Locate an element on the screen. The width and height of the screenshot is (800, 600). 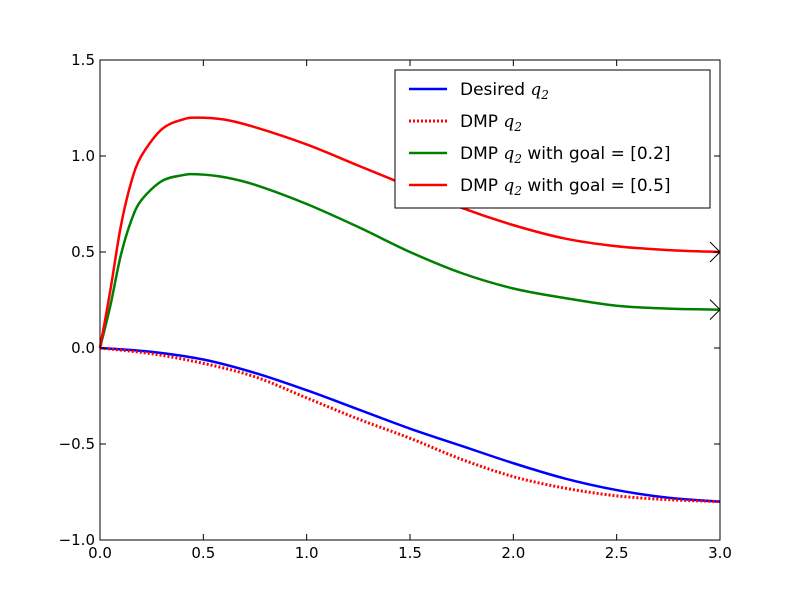
x-tick-label: 2.5 is located at coordinates (617, 553).